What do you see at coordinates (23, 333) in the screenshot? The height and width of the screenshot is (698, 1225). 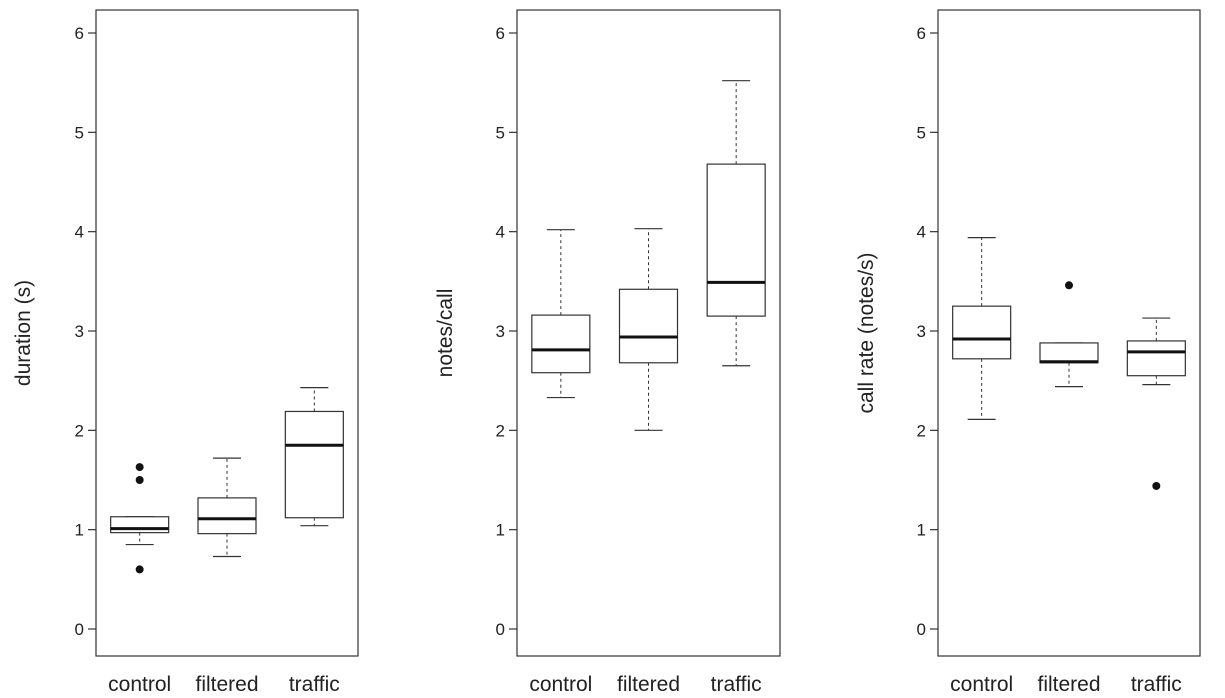 I see `y-axis-title: duration (s)` at bounding box center [23, 333].